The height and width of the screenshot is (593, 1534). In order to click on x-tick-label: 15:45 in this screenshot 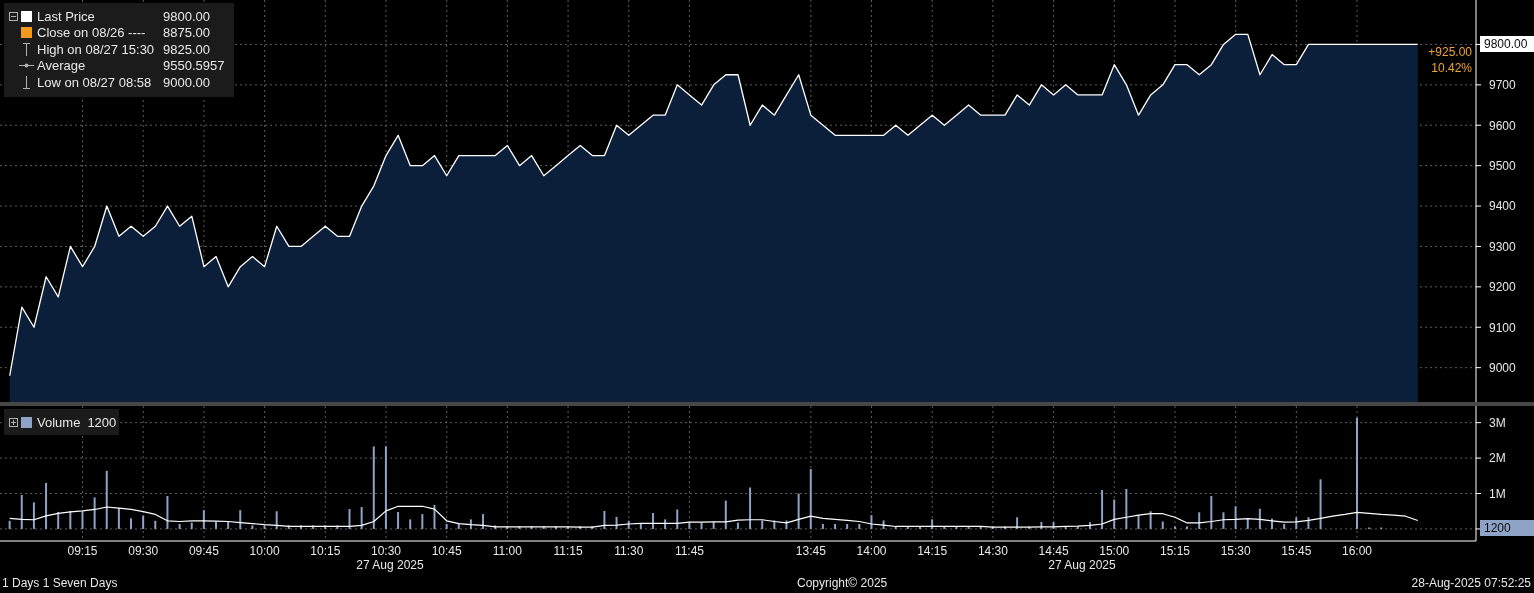, I will do `click(1296, 550)`.